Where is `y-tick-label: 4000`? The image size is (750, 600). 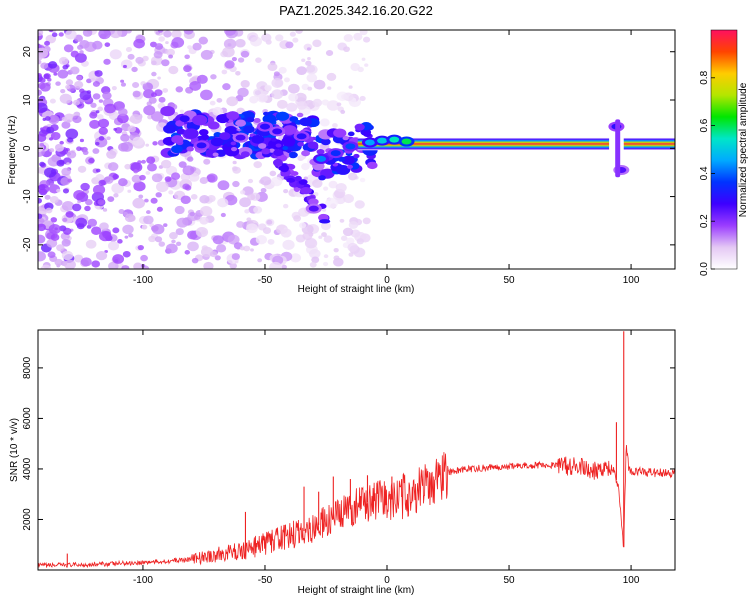 y-tick-label: 4000 is located at coordinates (27, 468).